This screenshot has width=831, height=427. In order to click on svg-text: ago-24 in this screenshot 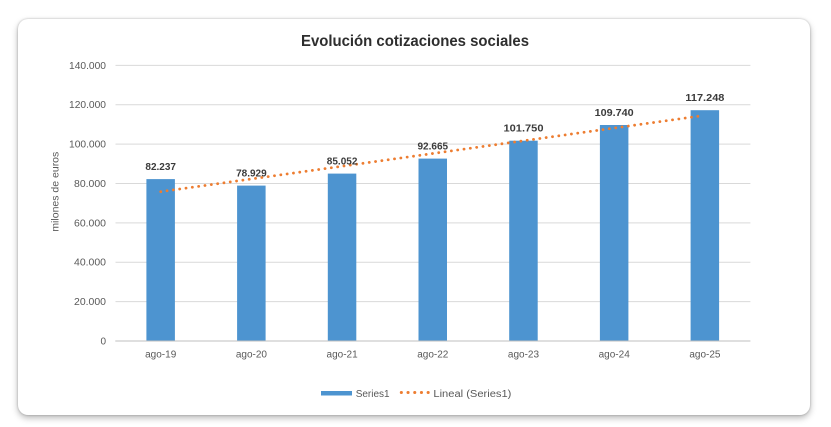, I will do `click(615, 355)`.